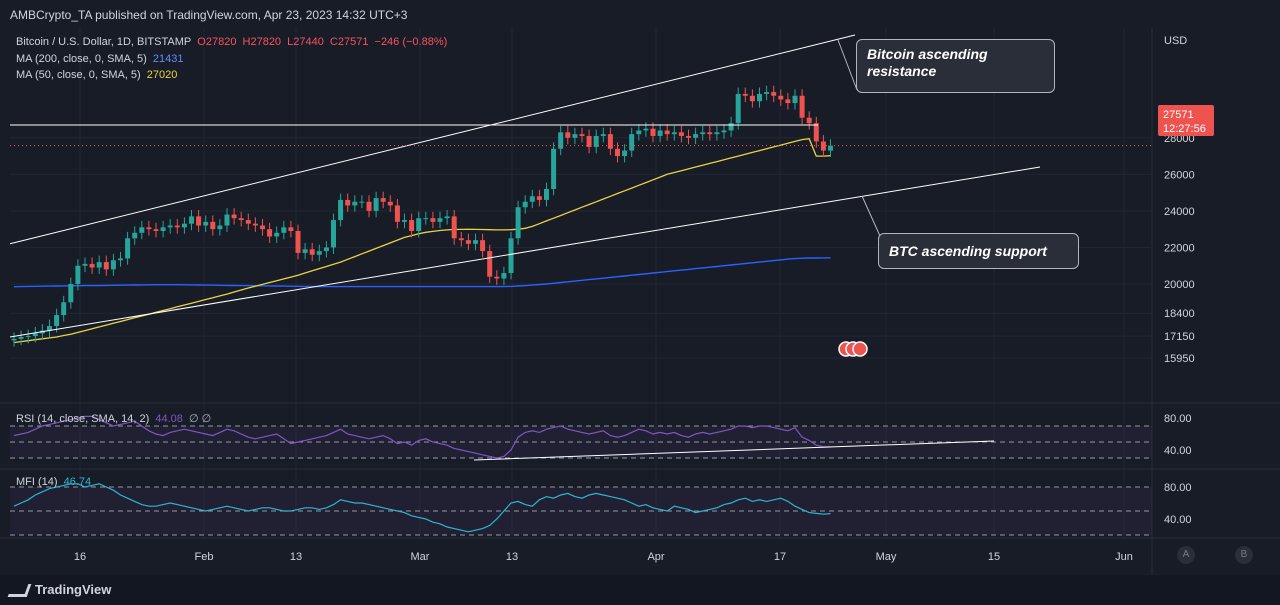 The image size is (1280, 605). I want to click on price-tick-label: 26000, so click(1179, 175).